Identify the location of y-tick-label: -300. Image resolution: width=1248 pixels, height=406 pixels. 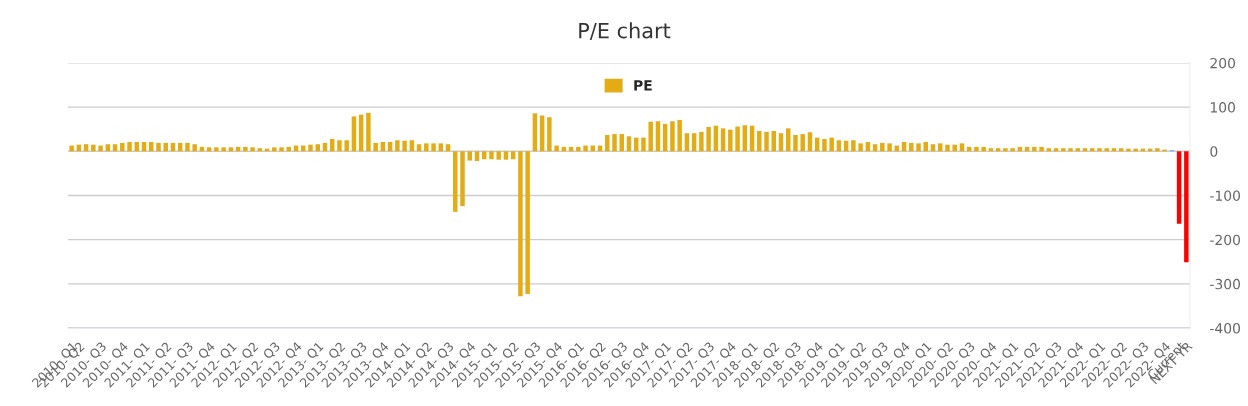
(1225, 284).